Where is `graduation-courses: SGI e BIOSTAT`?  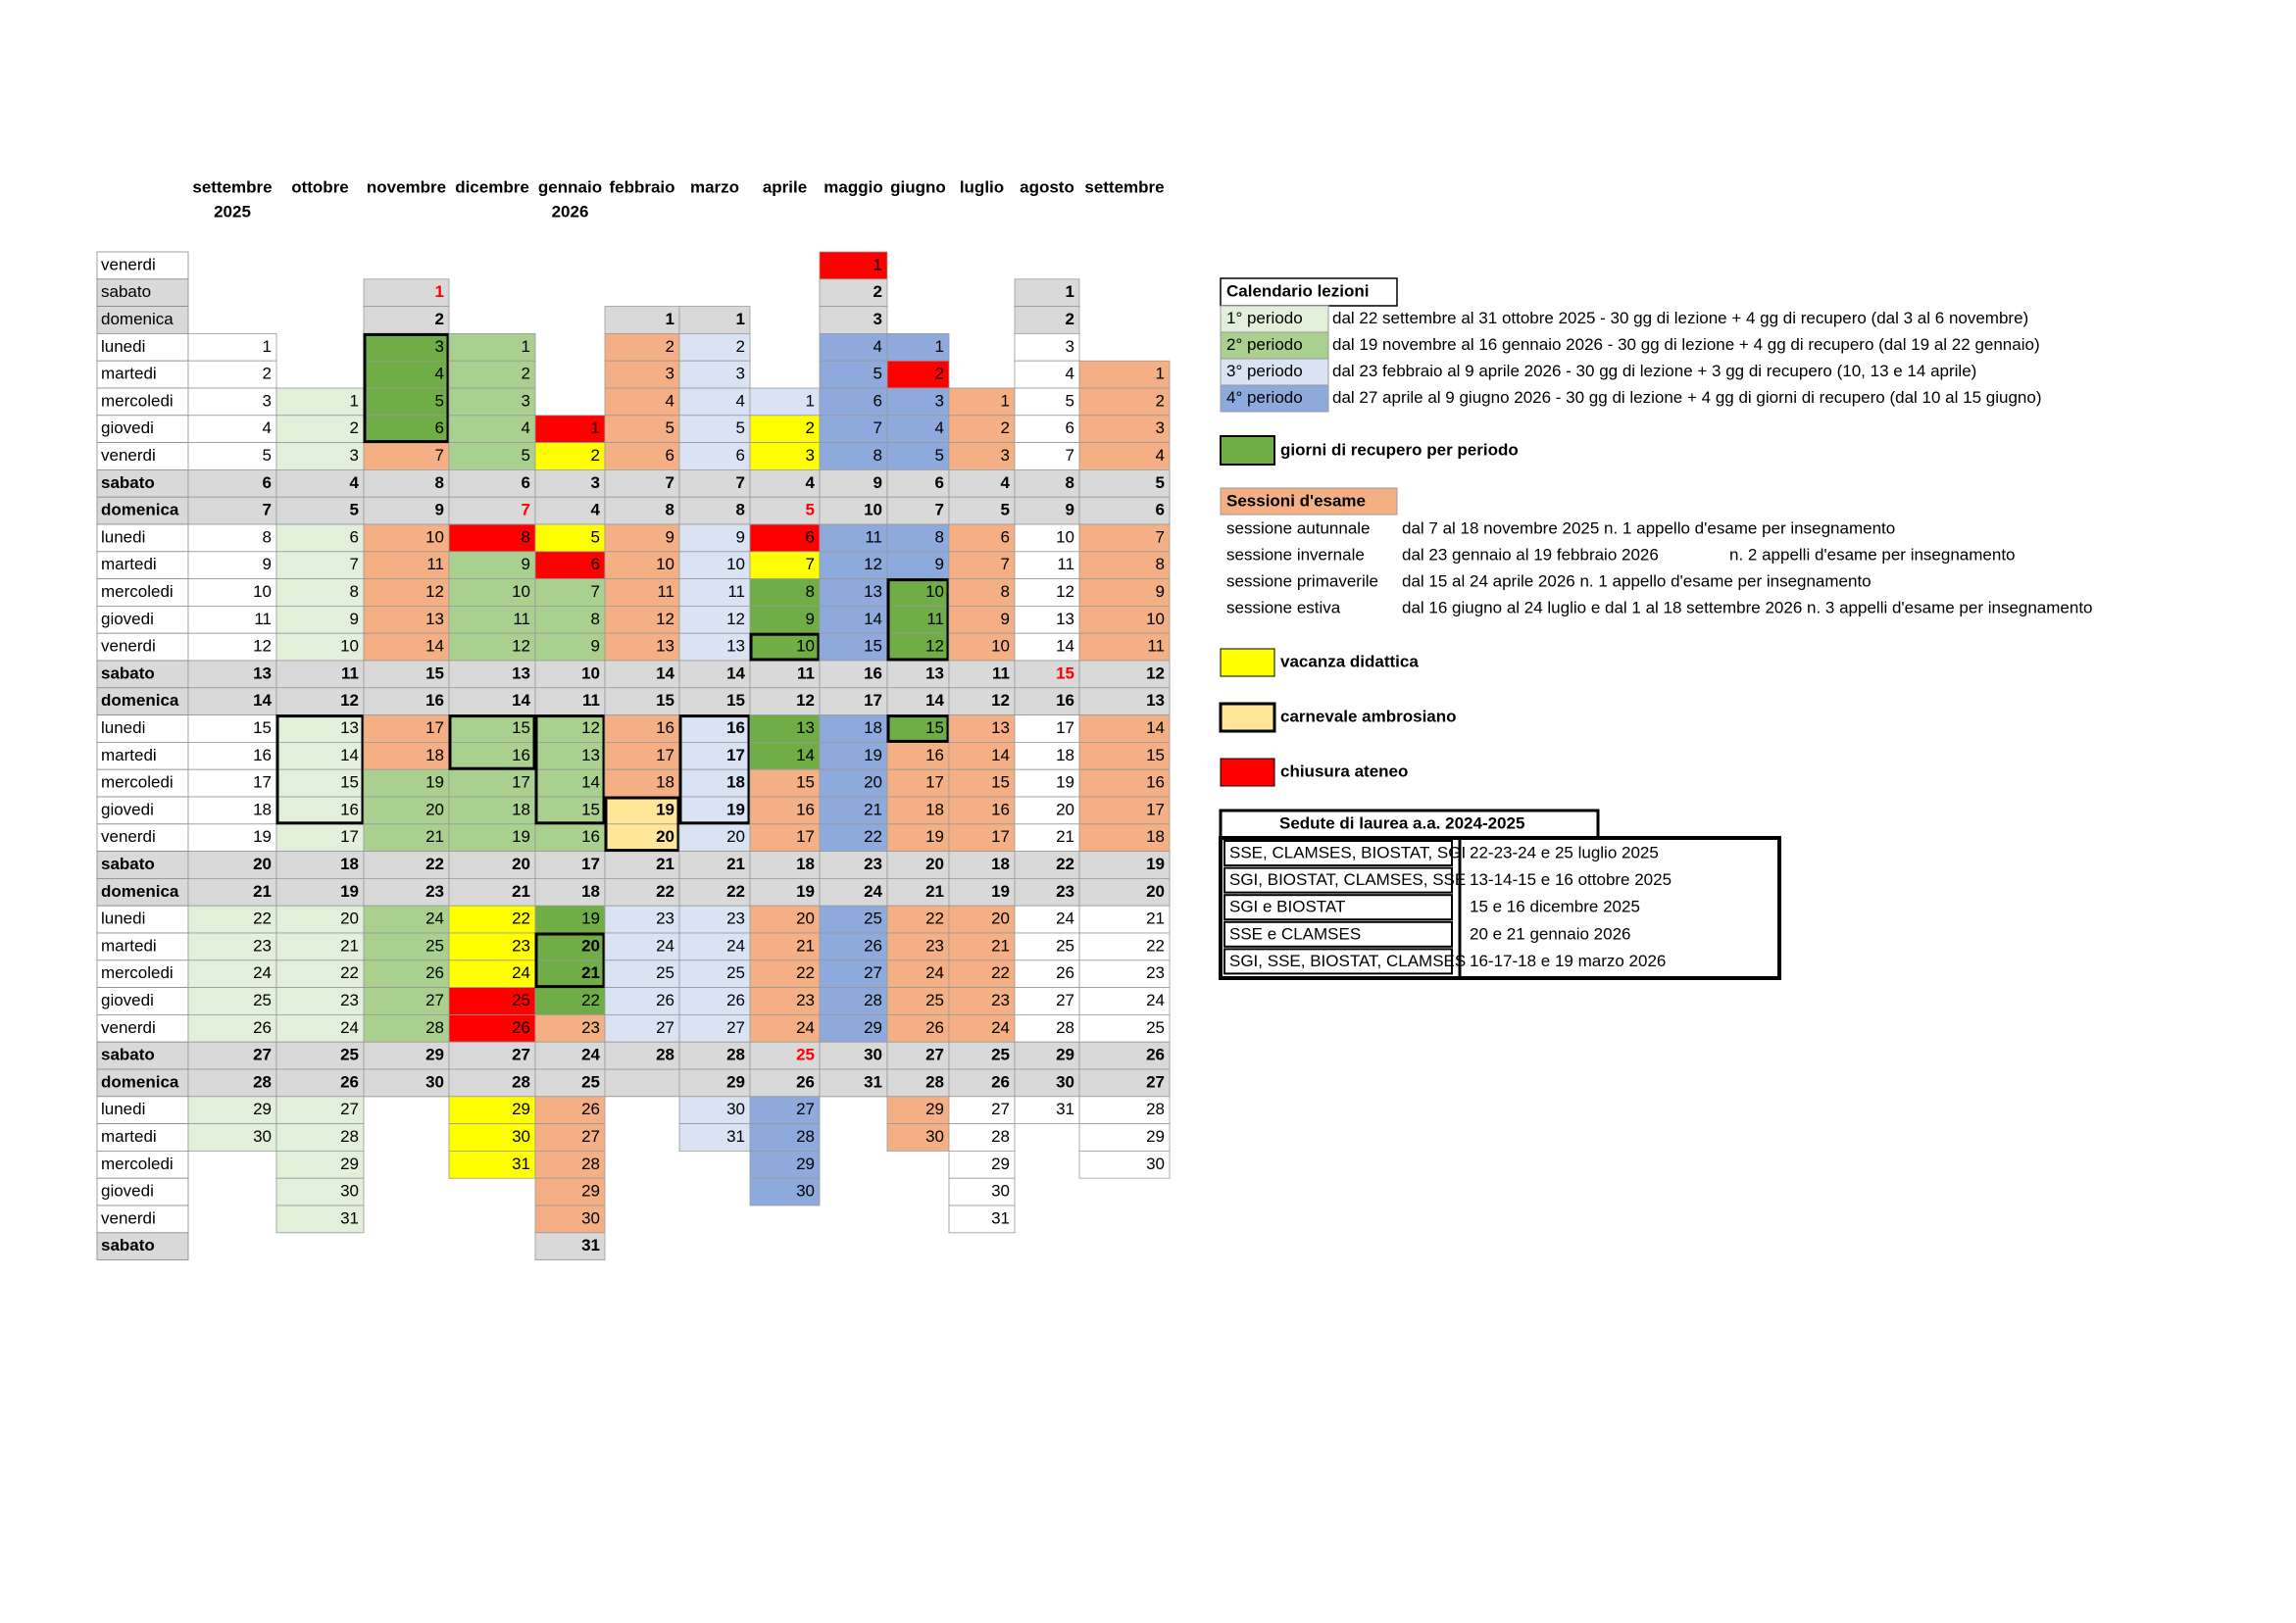
graduation-courses: SGI e BIOSTAT is located at coordinates (1287, 907).